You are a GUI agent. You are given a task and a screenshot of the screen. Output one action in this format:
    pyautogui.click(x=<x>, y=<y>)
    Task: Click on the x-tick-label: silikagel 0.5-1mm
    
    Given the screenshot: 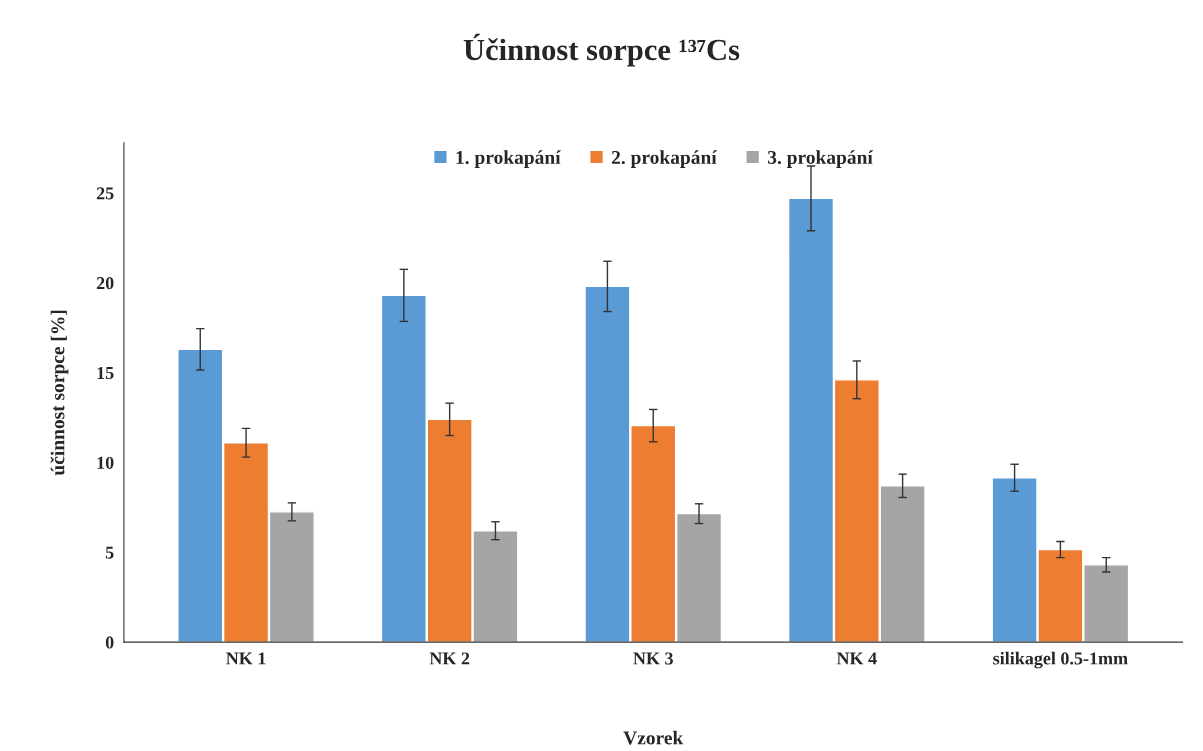 What is the action you would take?
    pyautogui.click(x=1060, y=660)
    